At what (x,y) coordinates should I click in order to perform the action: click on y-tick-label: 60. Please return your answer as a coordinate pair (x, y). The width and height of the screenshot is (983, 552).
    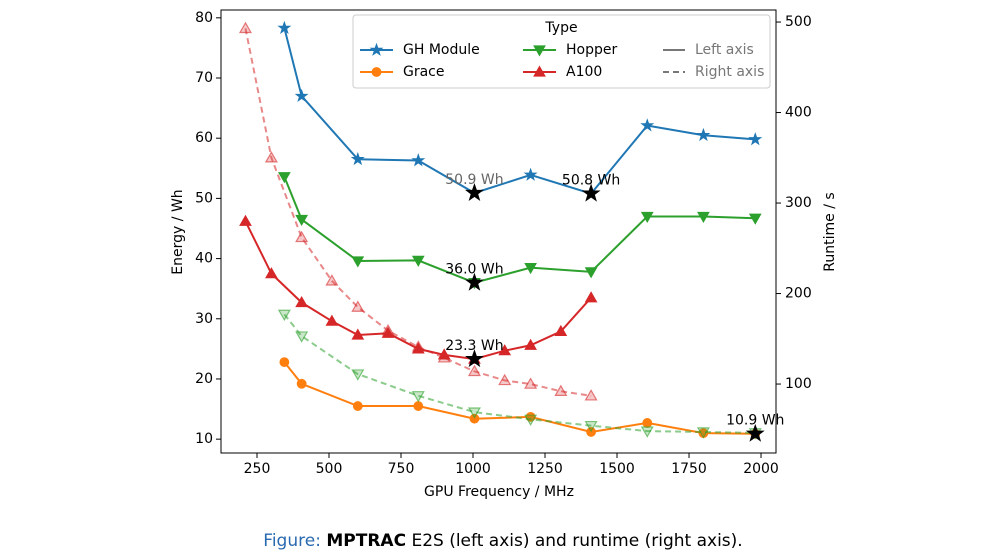
    Looking at the image, I should click on (204, 138).